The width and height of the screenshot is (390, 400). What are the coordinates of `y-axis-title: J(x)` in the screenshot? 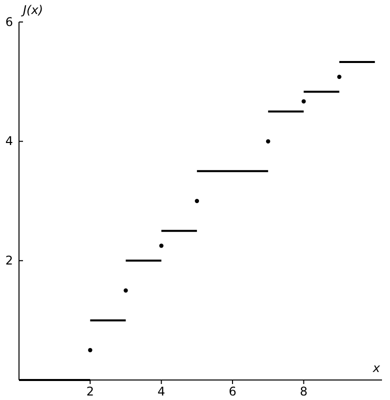 It's located at (32, 10).